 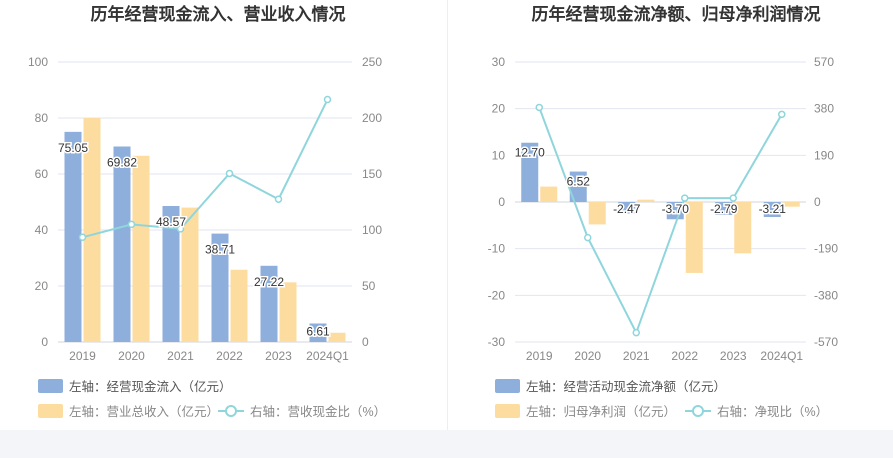 I want to click on chart-2-left-tick: 30, so click(x=499, y=62).